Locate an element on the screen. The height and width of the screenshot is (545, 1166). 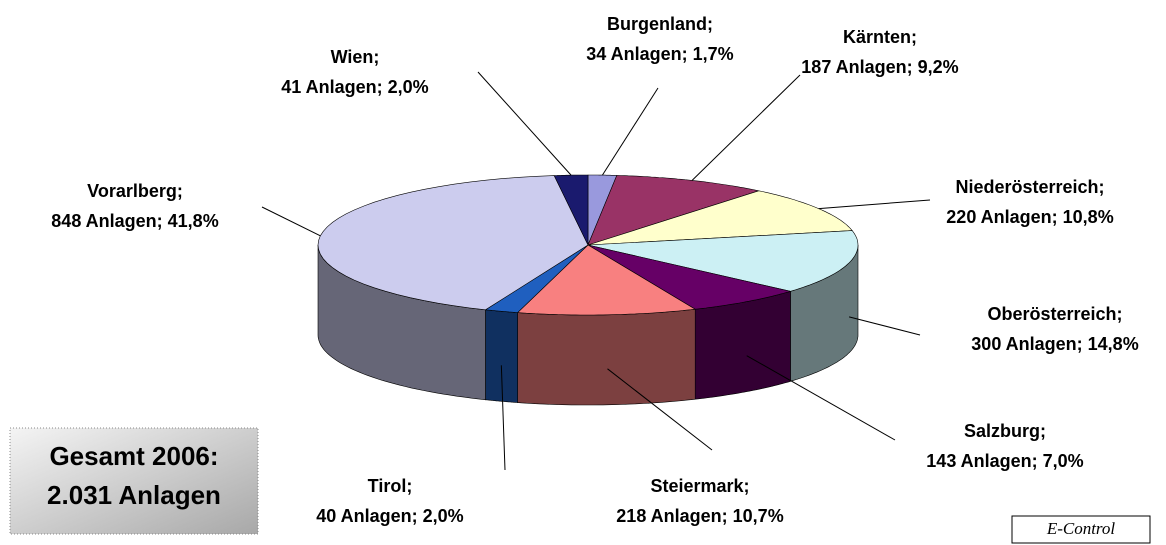
total-box is located at coordinates (134, 481).